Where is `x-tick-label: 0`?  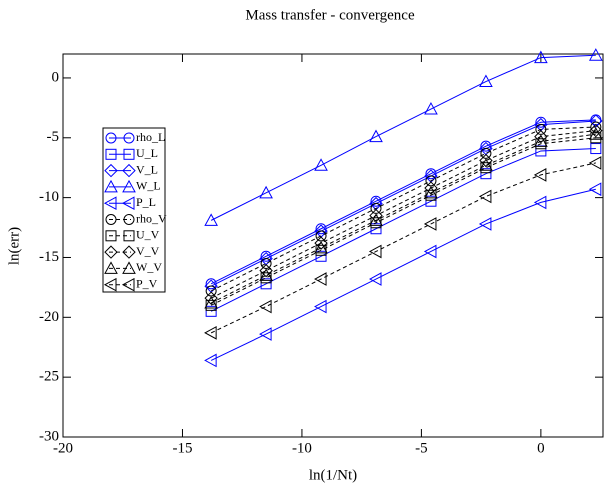
x-tick-label: 0 is located at coordinates (541, 448).